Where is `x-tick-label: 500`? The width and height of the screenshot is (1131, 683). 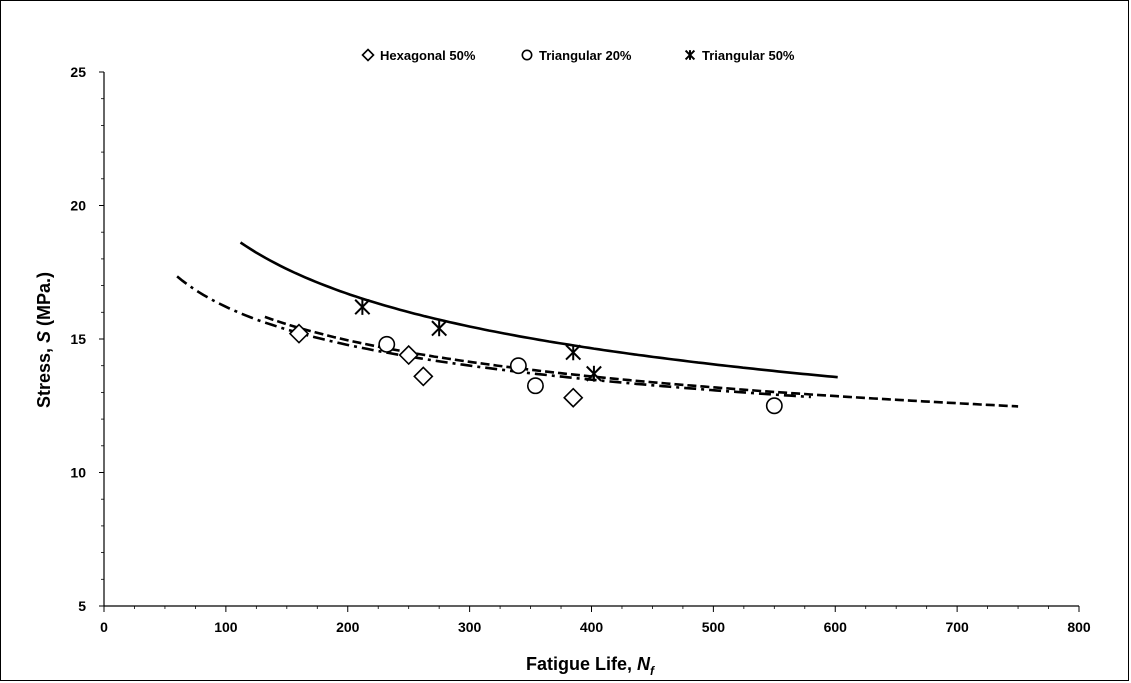 x-tick-label: 500 is located at coordinates (714, 627).